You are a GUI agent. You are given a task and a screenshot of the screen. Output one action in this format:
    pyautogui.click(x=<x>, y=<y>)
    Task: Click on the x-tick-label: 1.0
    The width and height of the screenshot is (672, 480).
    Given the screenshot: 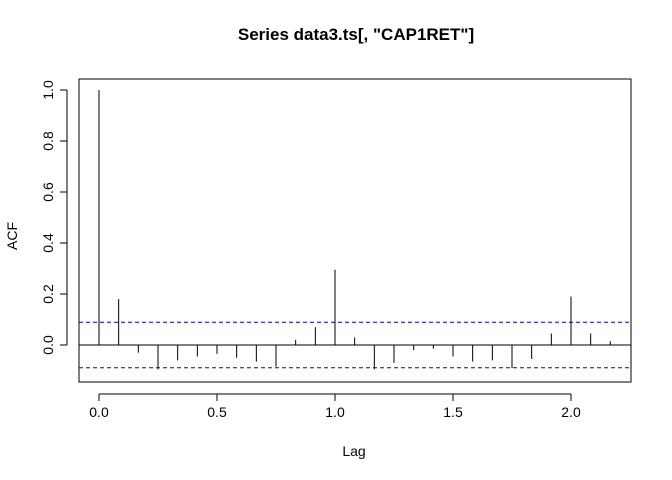 What is the action you would take?
    pyautogui.click(x=335, y=412)
    